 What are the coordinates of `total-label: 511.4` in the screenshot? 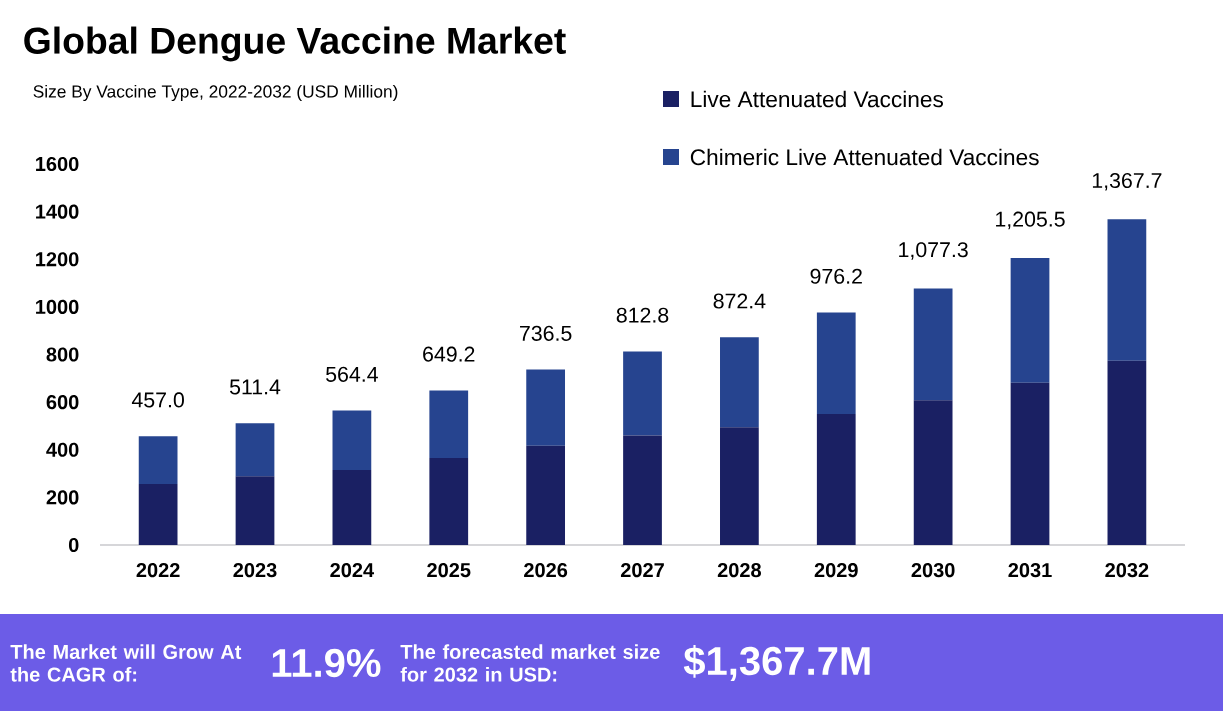 It's located at (255, 387).